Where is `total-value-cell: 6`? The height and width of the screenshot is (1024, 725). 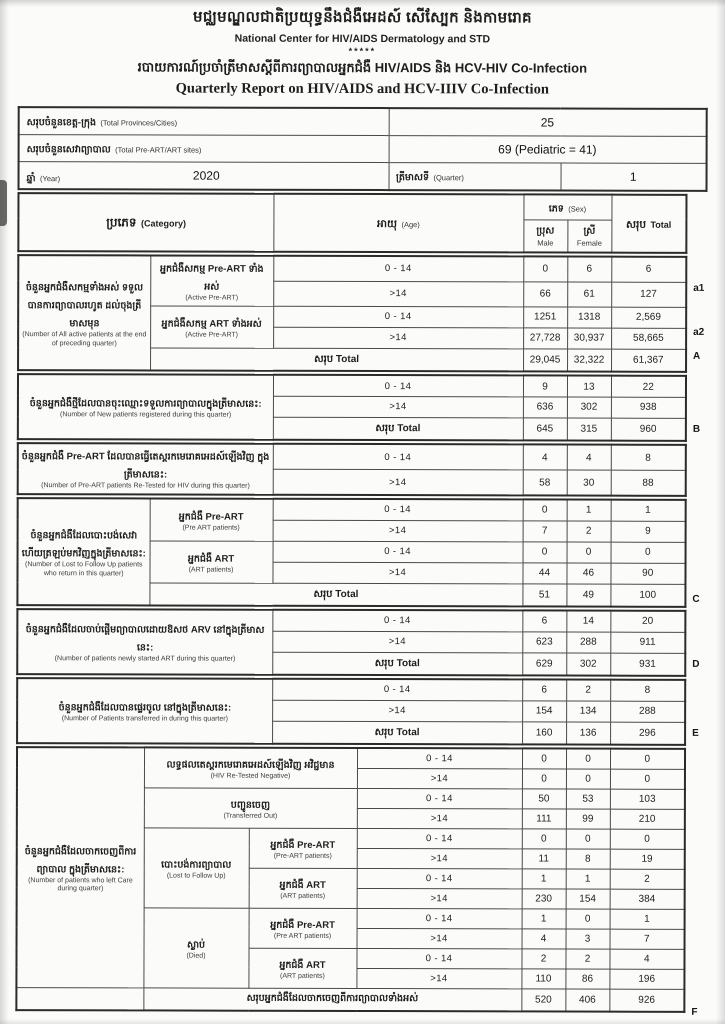
total-value-cell: 6 is located at coordinates (649, 269).